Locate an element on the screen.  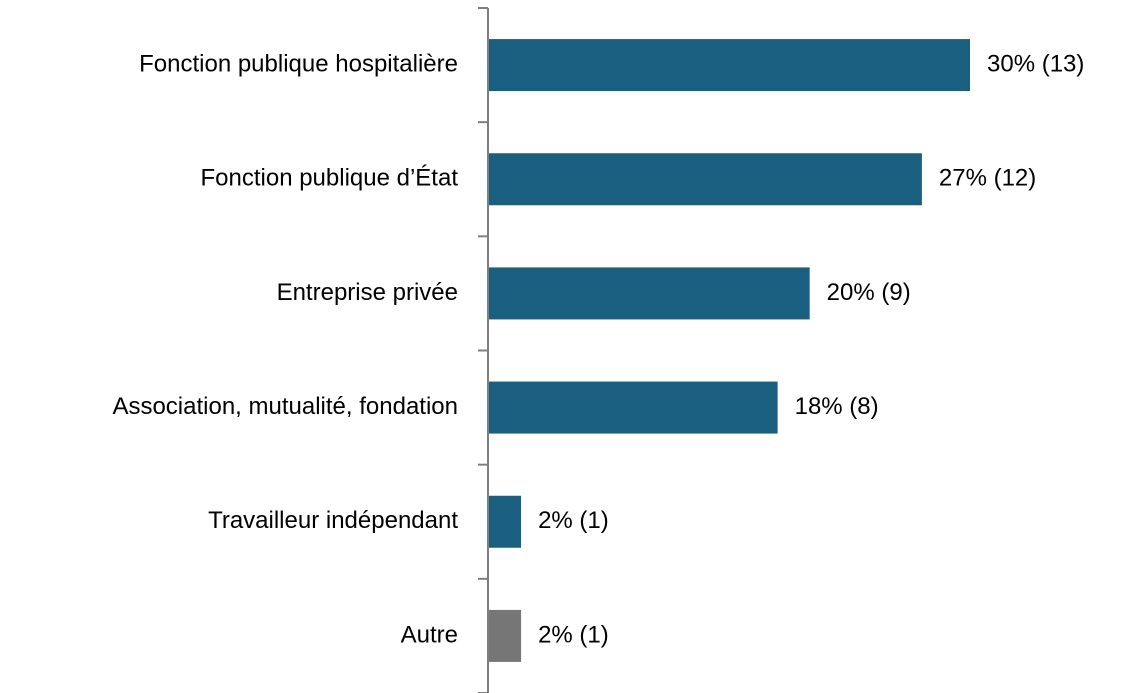
category-label: Fonction publique d’État is located at coordinates (329, 178).